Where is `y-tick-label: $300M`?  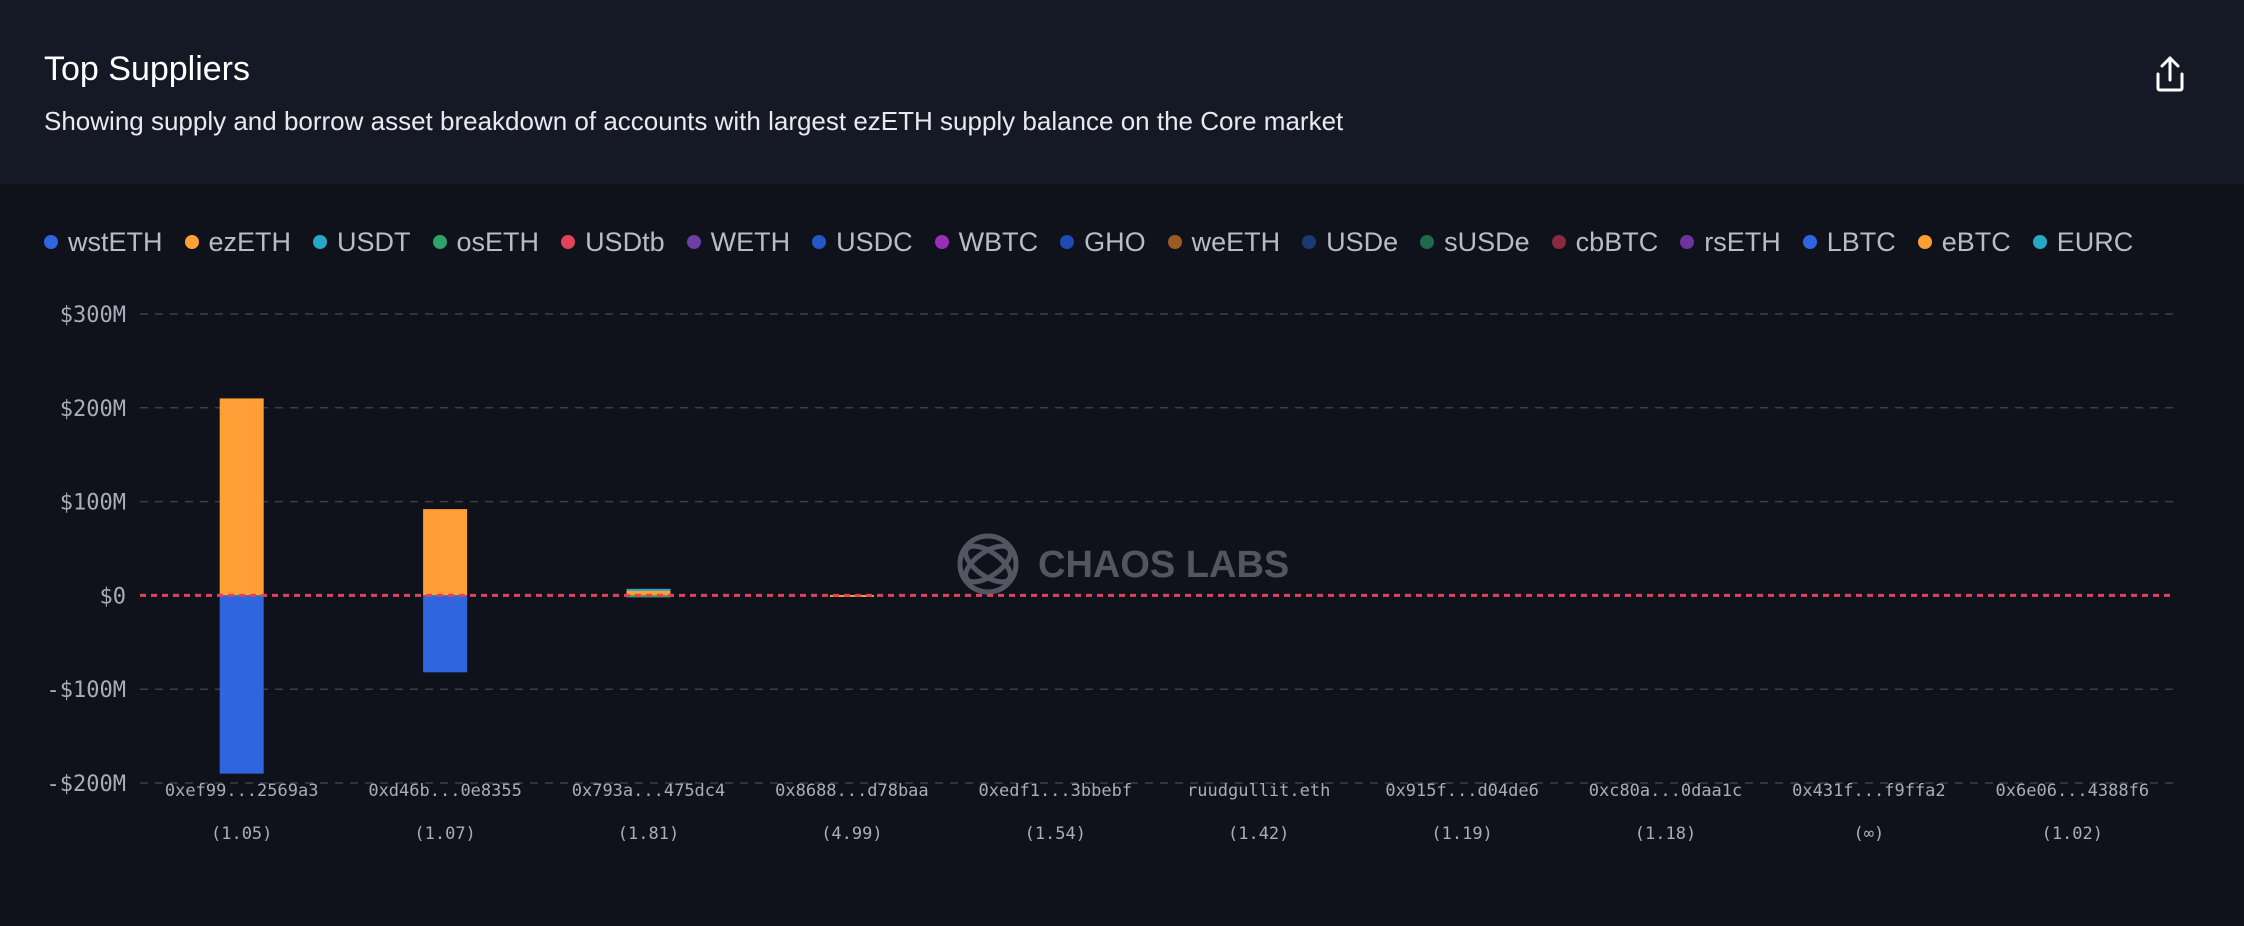 y-tick-label: $300M is located at coordinates (93, 315).